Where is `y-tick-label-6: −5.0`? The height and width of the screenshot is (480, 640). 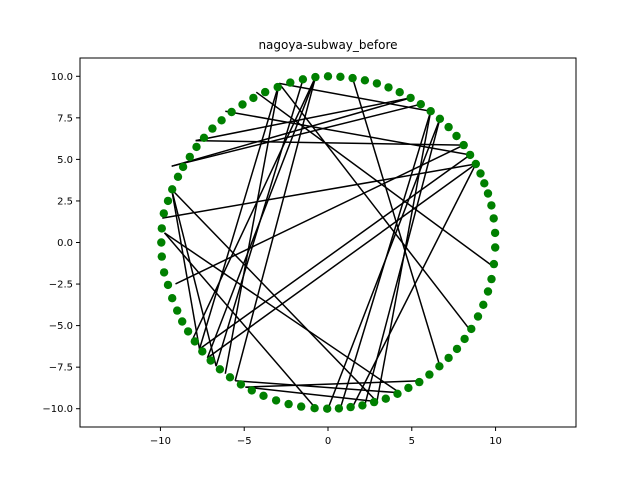
y-tick-label-6: −5.0 is located at coordinates (61, 326).